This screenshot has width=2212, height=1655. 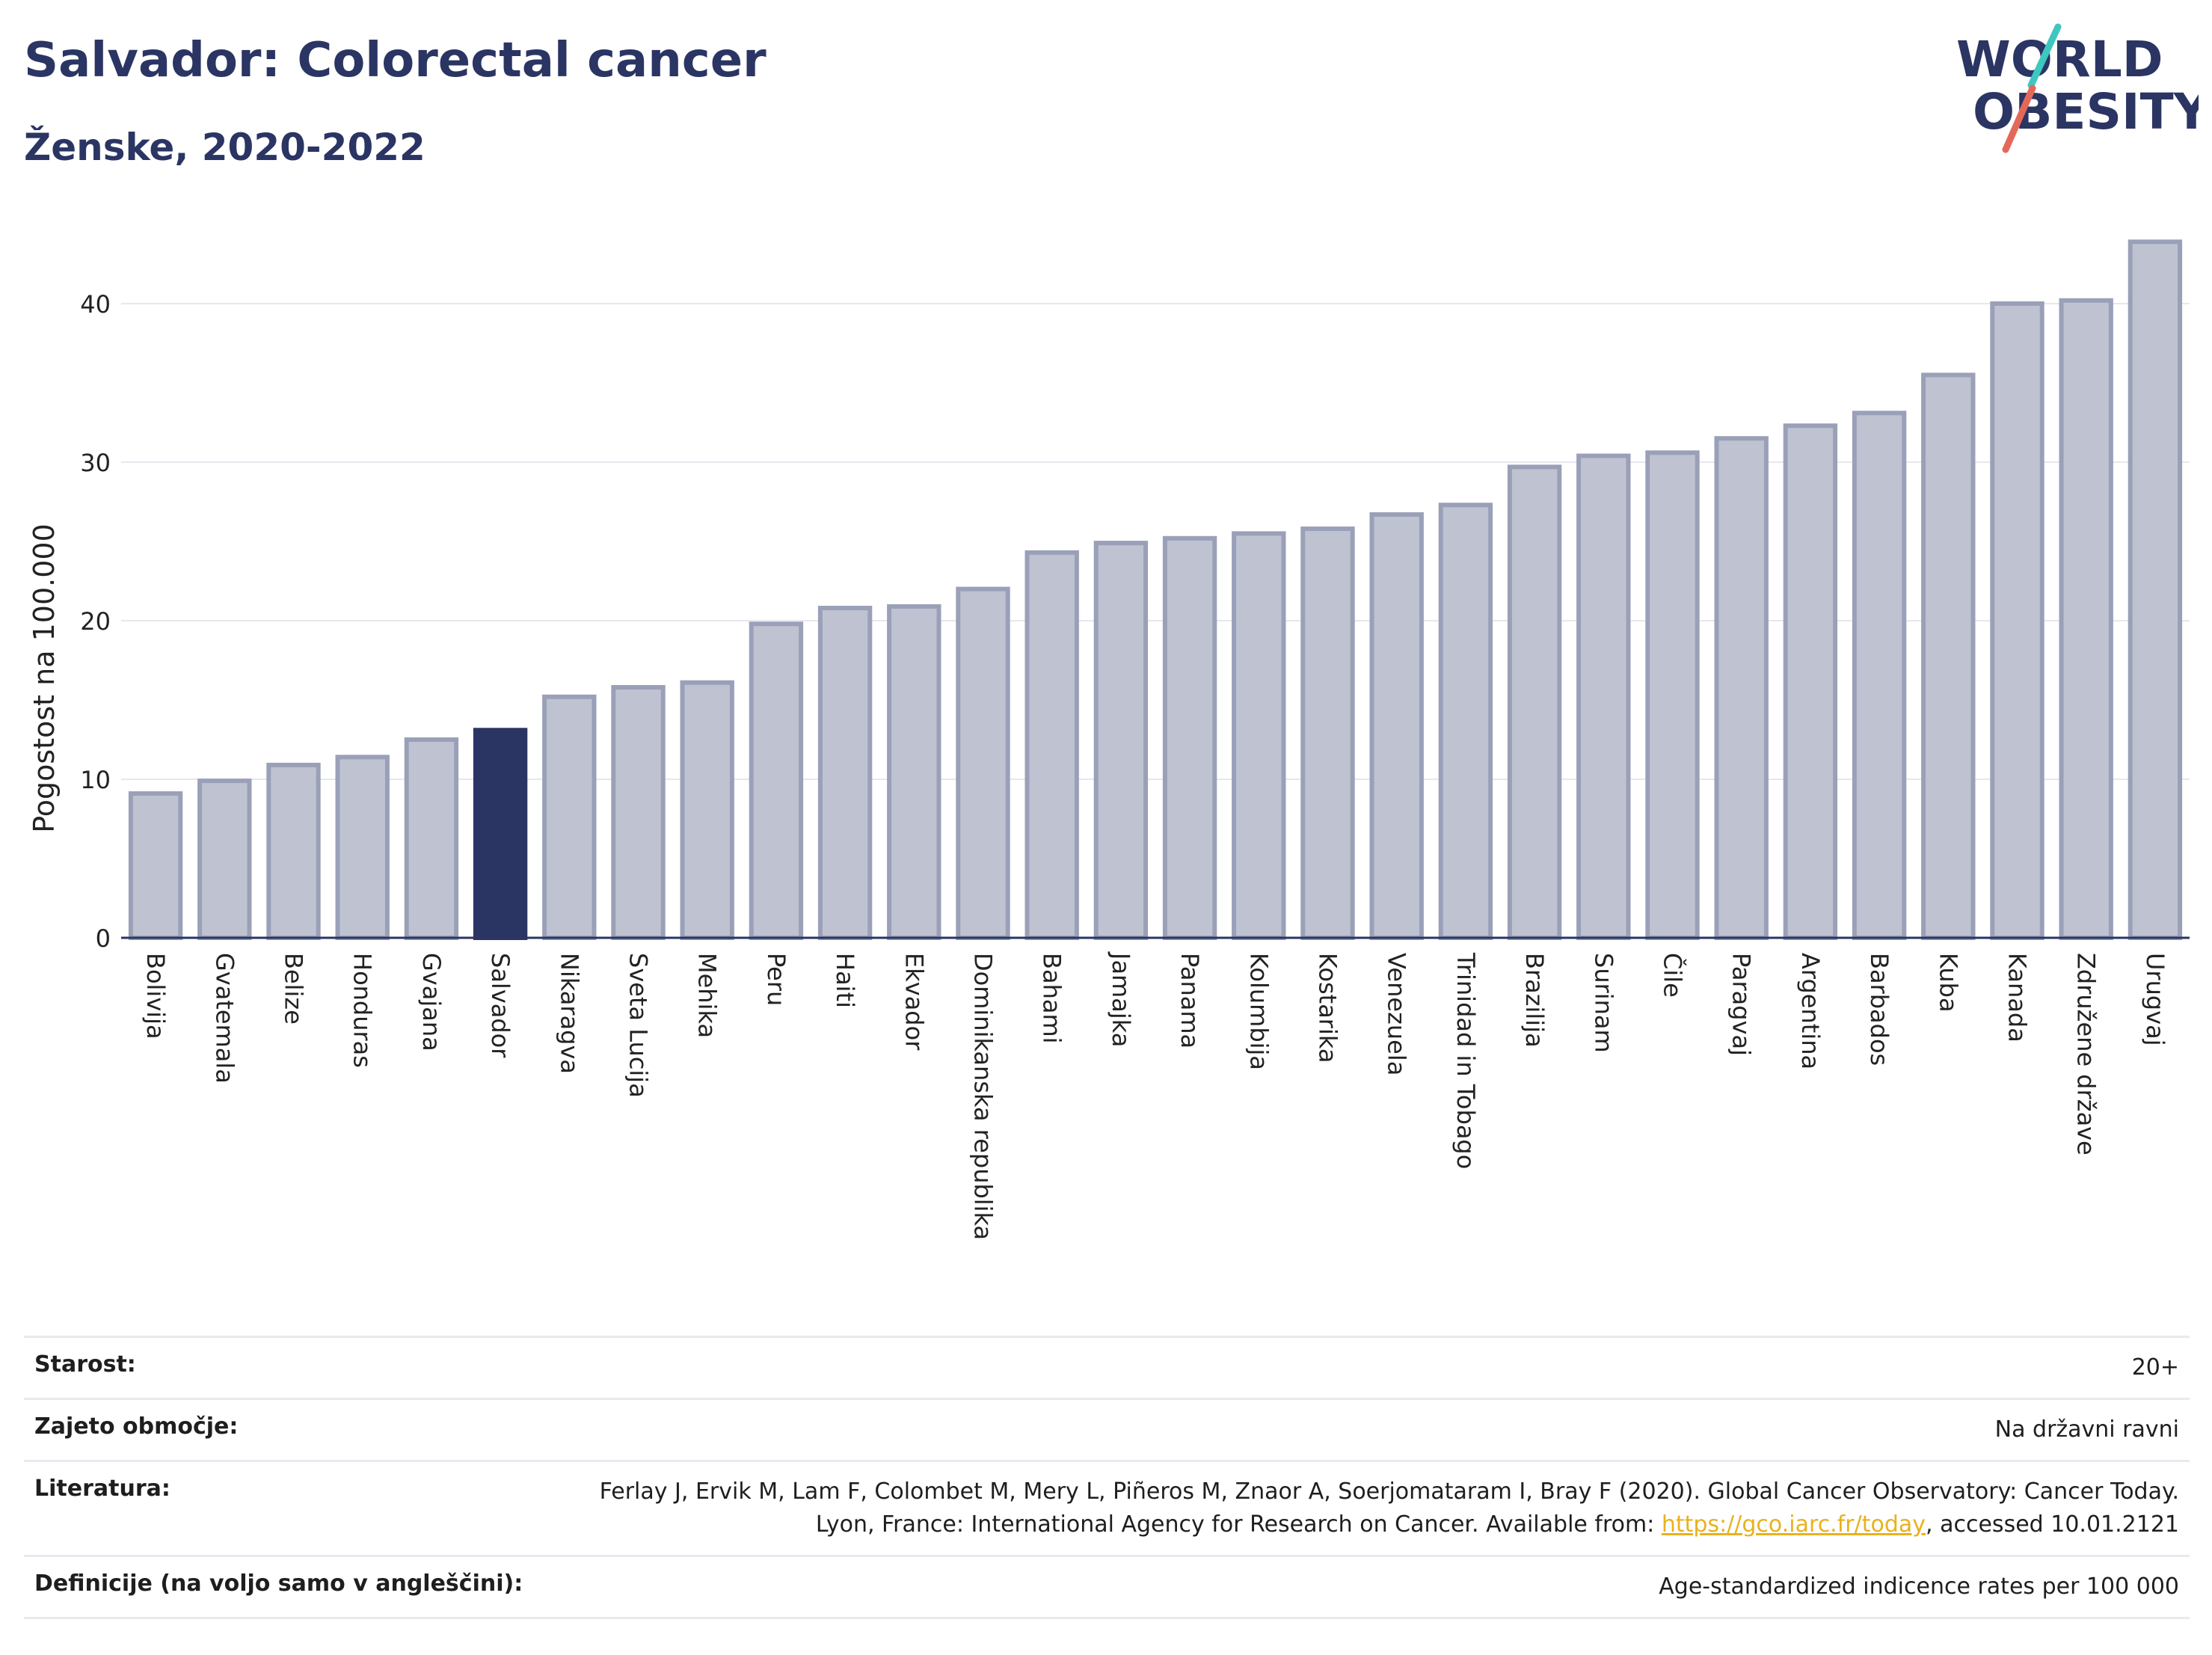 What do you see at coordinates (155, 865) in the screenshot?
I see `bar-bolivija` at bounding box center [155, 865].